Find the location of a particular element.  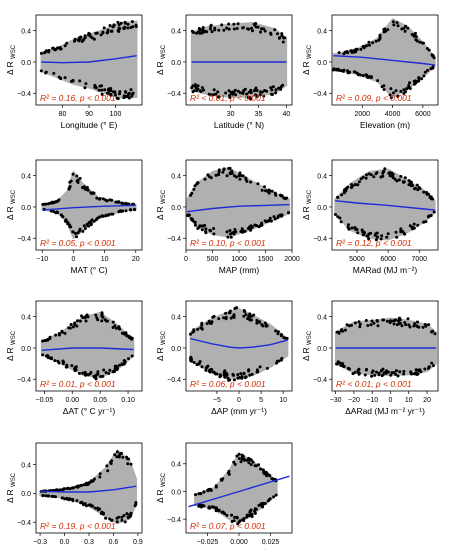

plot-area is located at coordinates (88, 487).